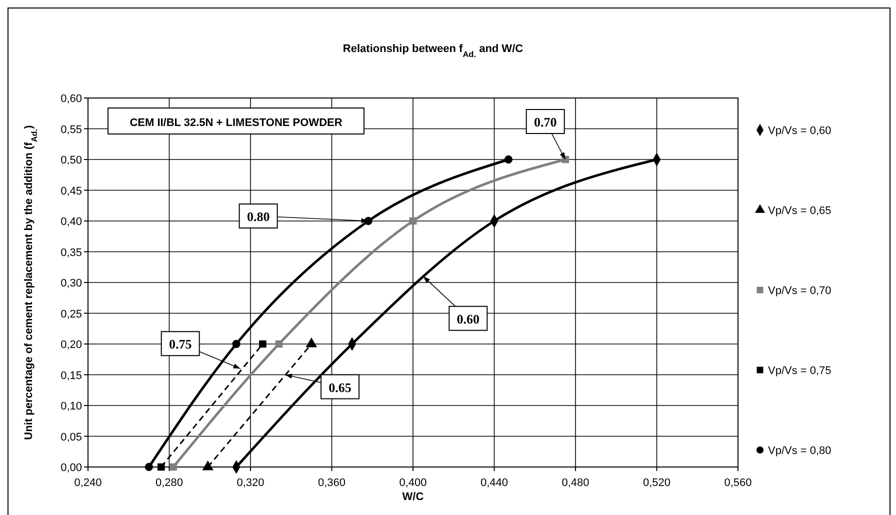  What do you see at coordinates (413, 497) in the screenshot?
I see `x-axis-title: W/C` at bounding box center [413, 497].